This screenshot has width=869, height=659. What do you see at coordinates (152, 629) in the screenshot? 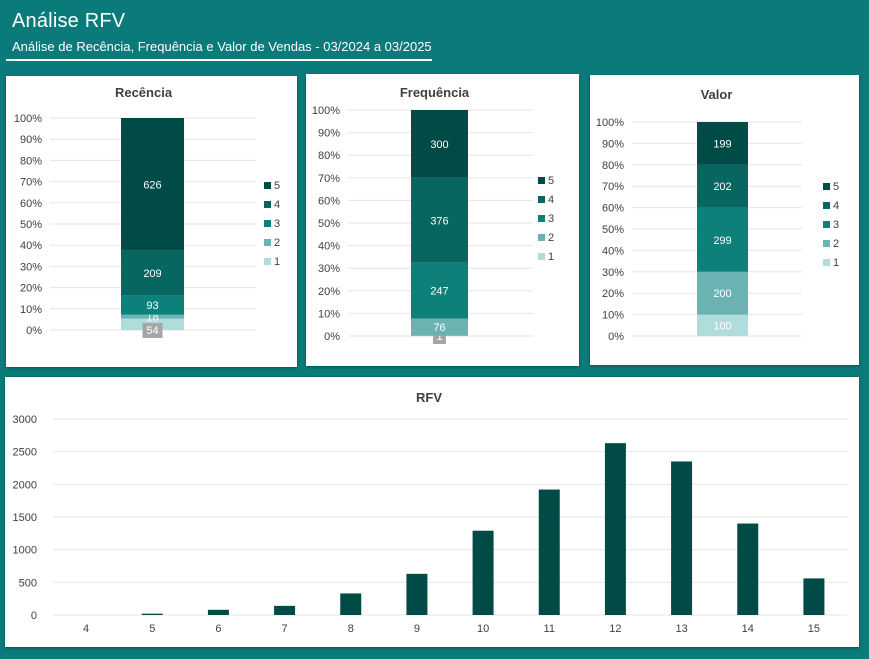
I see `x-tick-label: 5` at bounding box center [152, 629].